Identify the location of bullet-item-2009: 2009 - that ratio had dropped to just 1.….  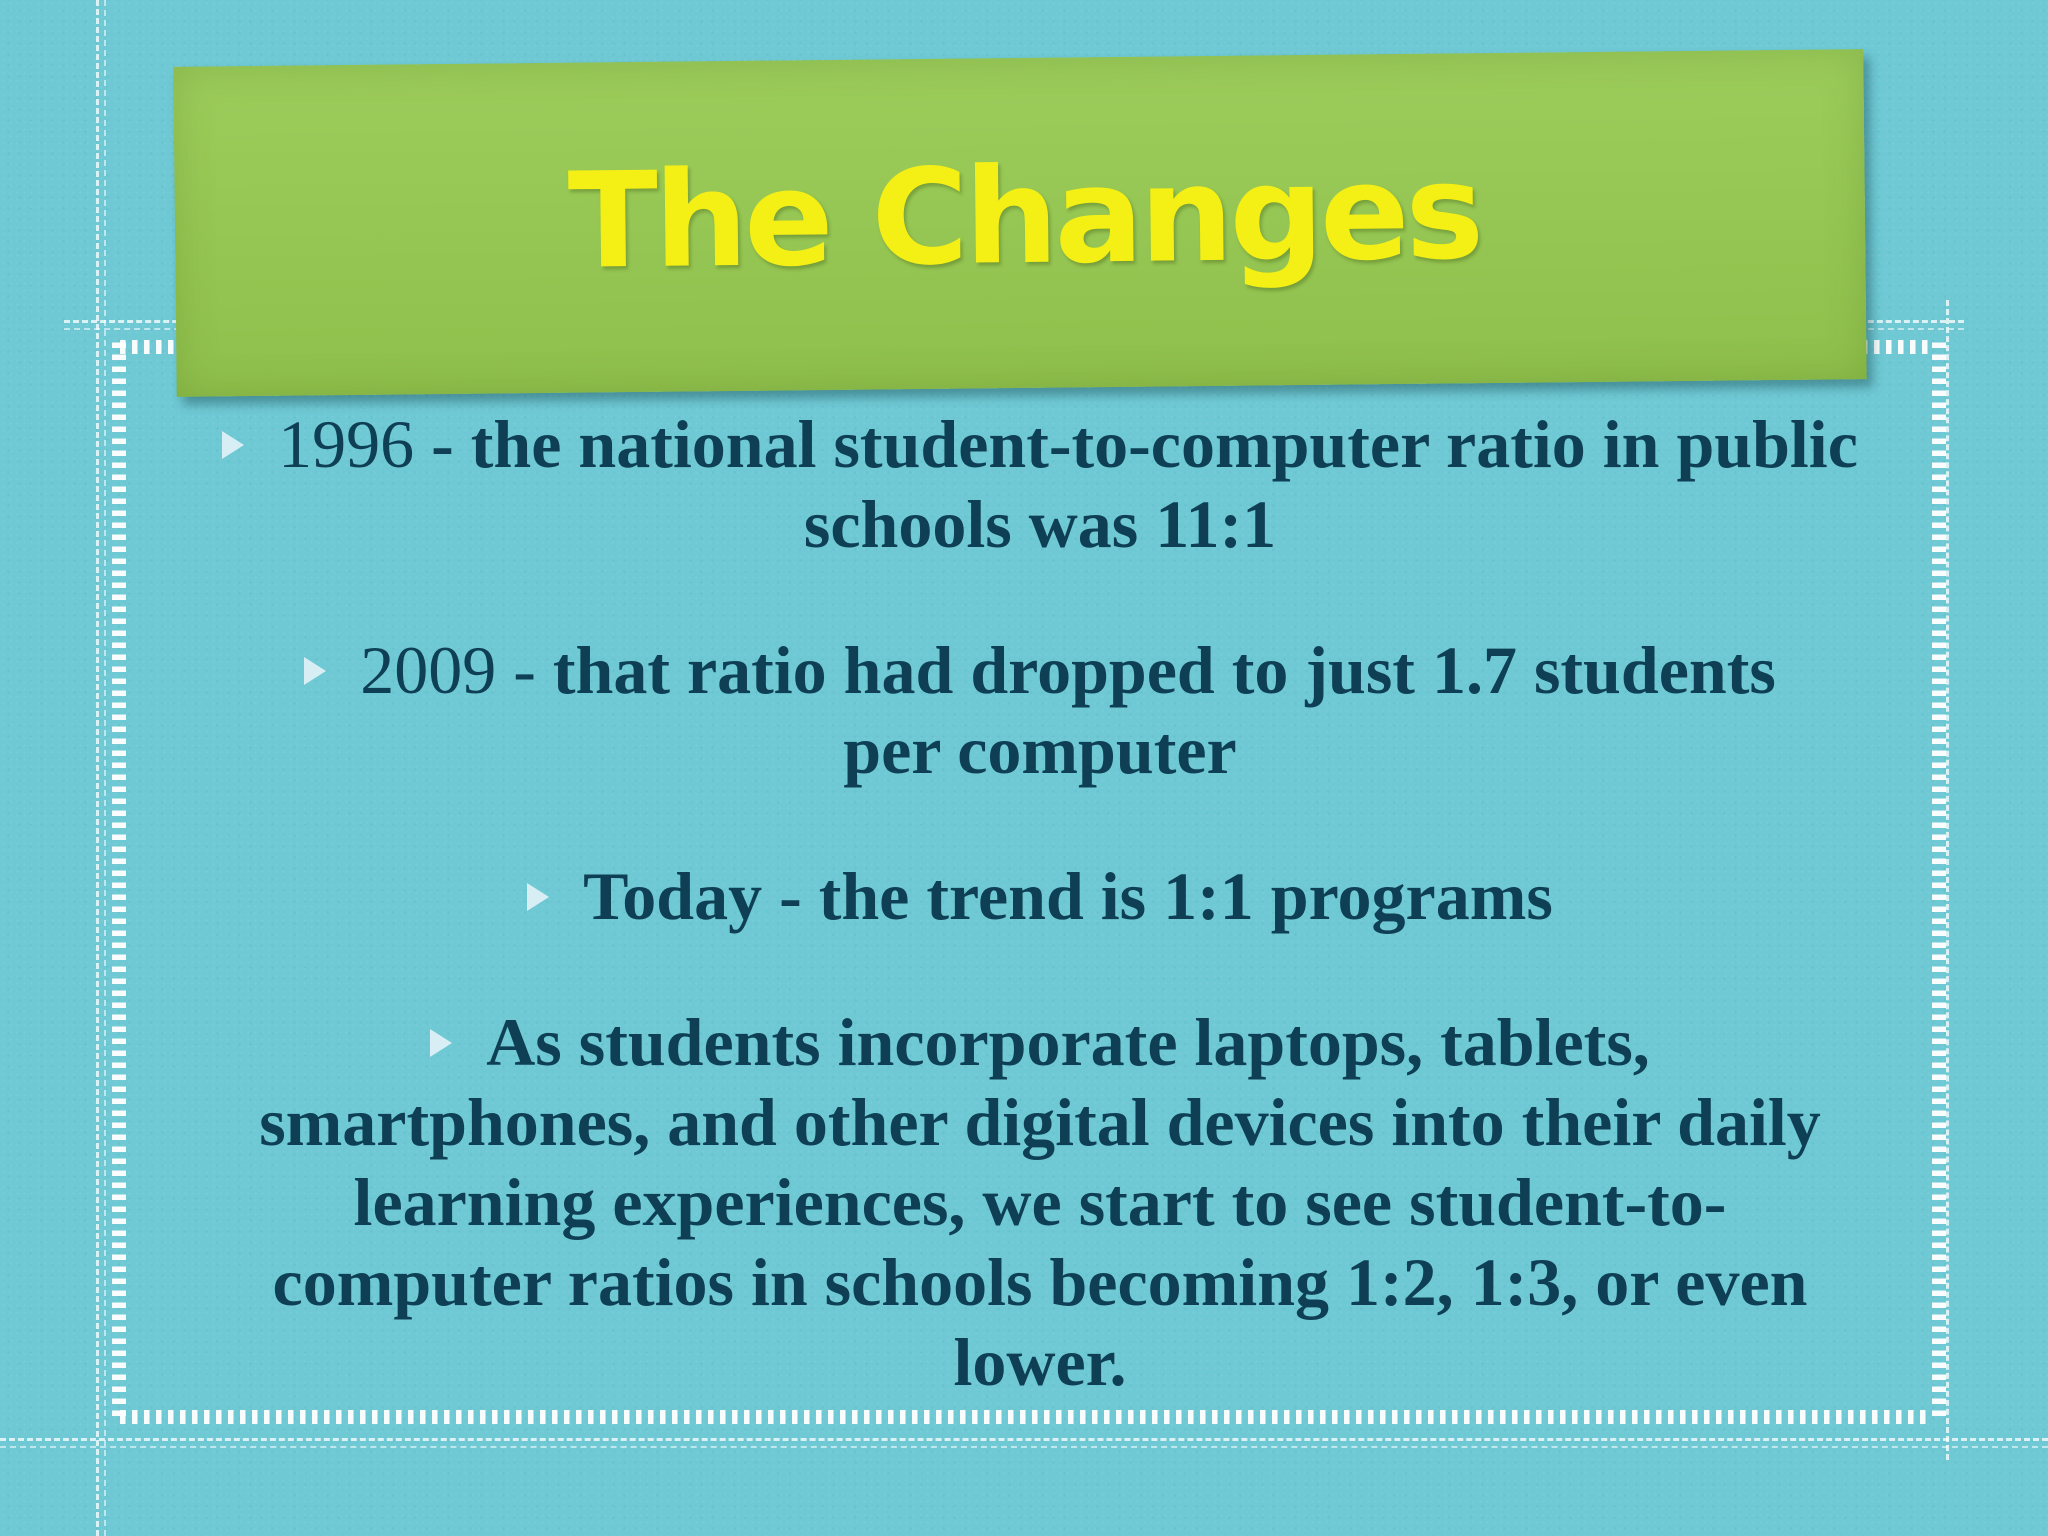
(1040, 710).